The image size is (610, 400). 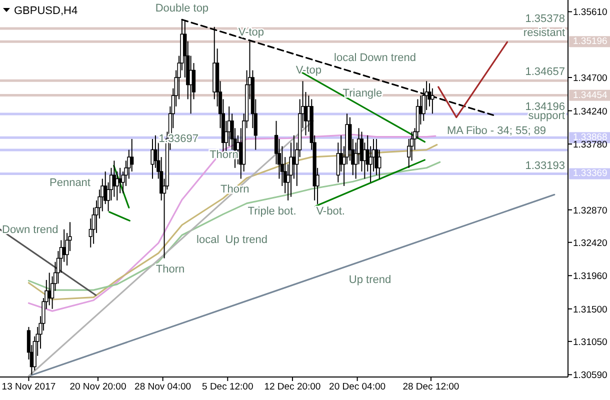 What do you see at coordinates (30, 230) in the screenshot?
I see `annotation: Down trend` at bounding box center [30, 230].